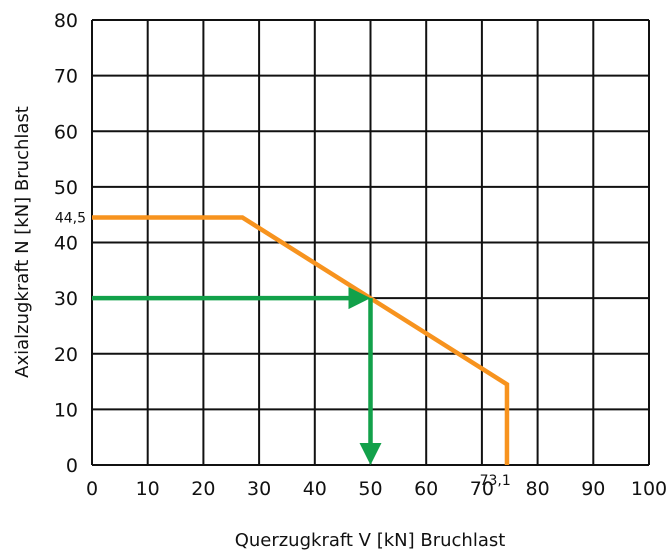 This screenshot has width=669, height=551. Describe the element at coordinates (92, 489) in the screenshot. I see `x-tick-label: 0` at that location.